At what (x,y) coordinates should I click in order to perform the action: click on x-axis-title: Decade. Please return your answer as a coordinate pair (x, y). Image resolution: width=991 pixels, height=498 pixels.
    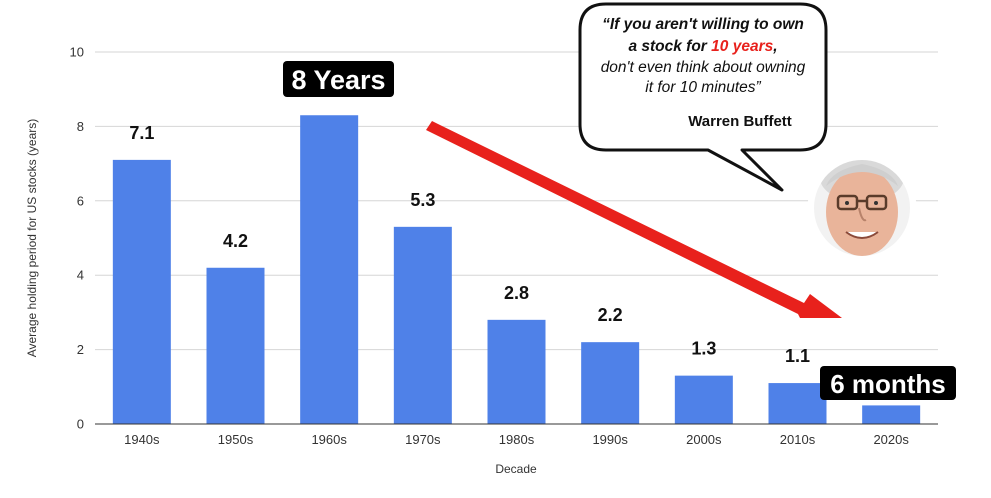
    Looking at the image, I should click on (516, 469).